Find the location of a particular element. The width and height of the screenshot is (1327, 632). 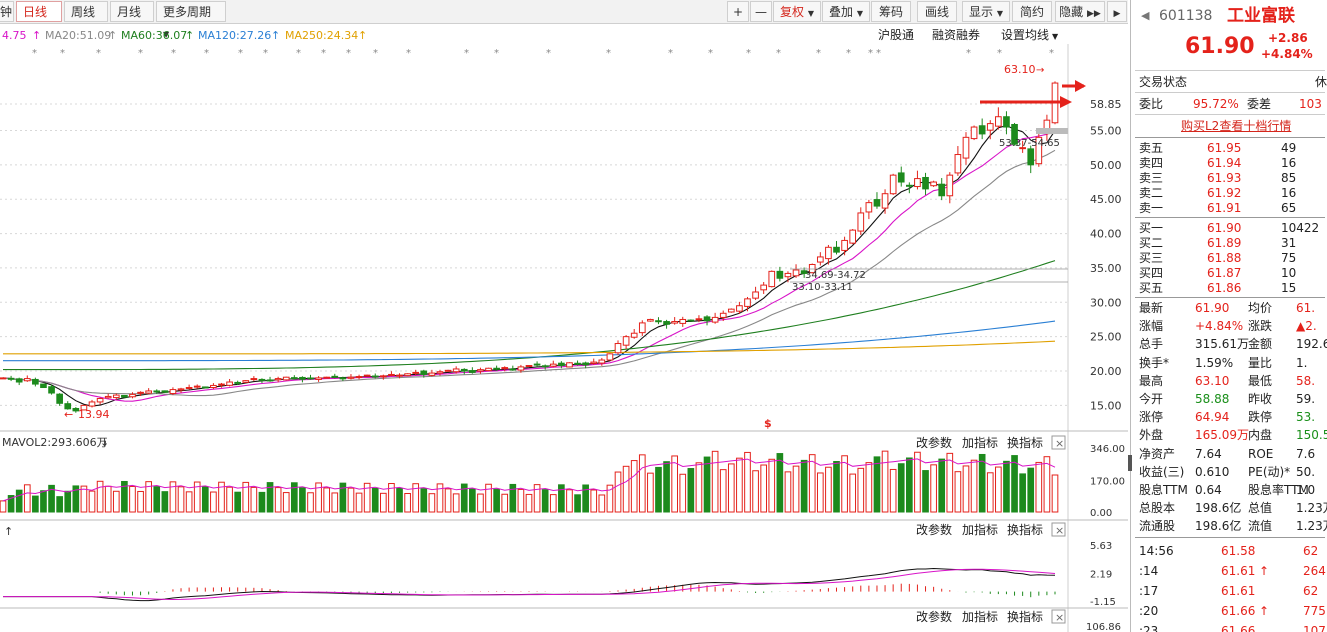

stat-value: 1.59% is located at coordinates (1214, 362).